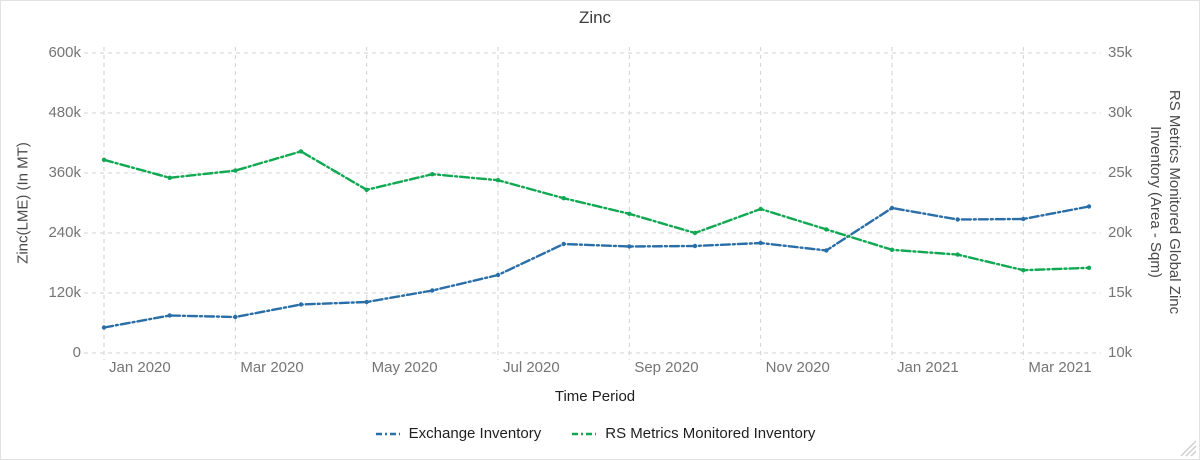  I want to click on x-axis-title: Time Period, so click(595, 396).